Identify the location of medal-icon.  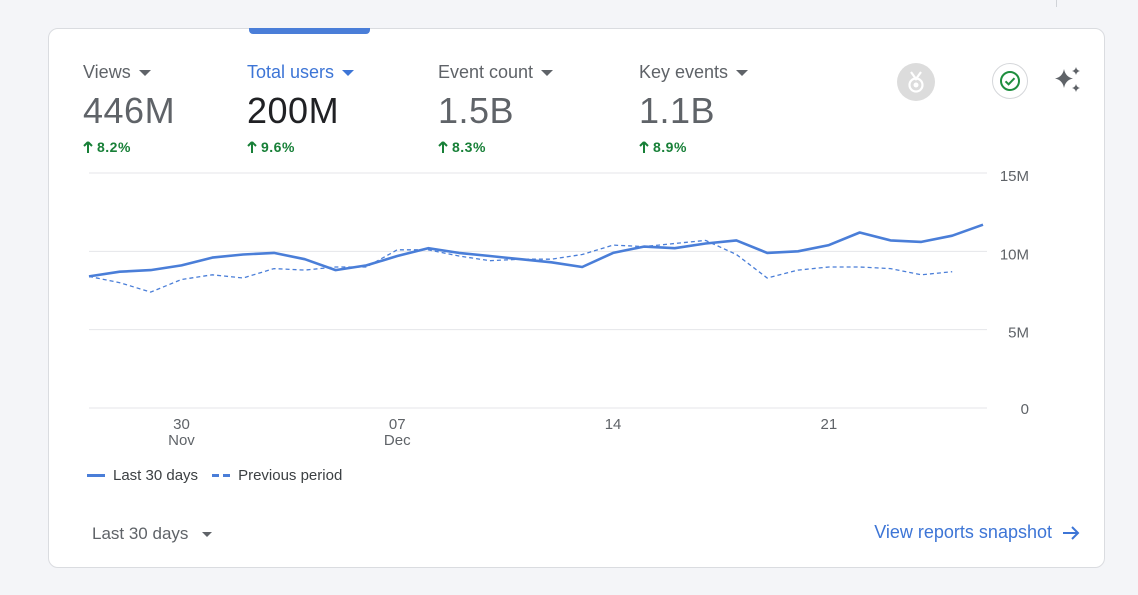
(916, 82).